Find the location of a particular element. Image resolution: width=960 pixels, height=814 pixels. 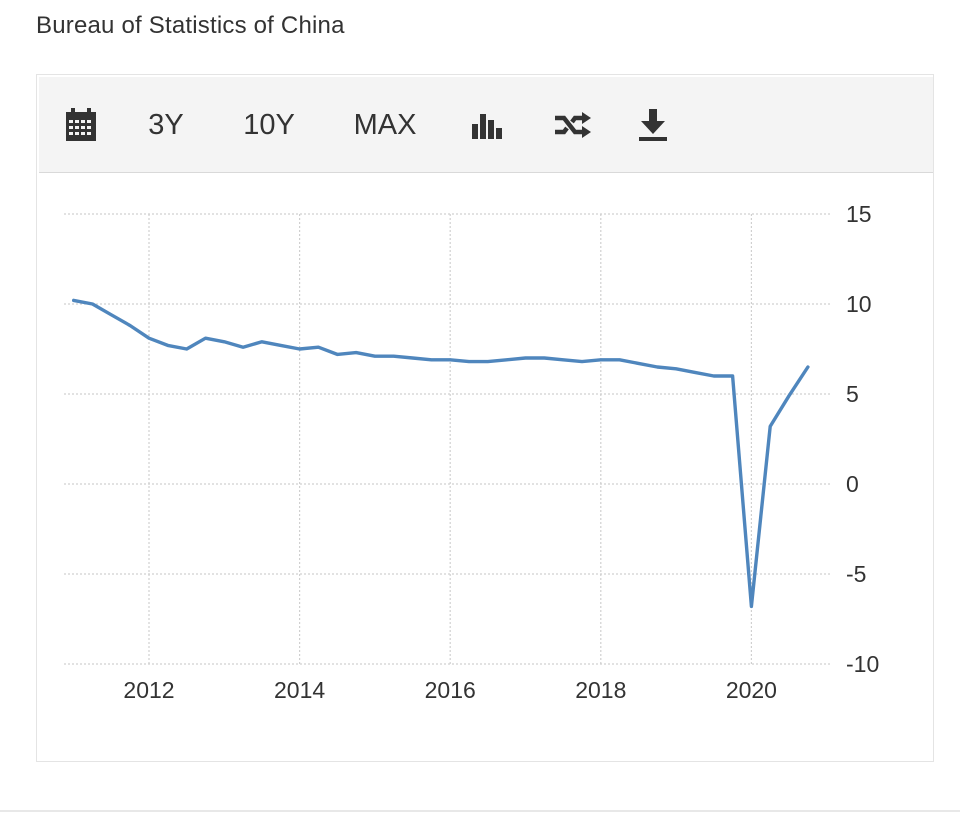

chart-toolbar: 3Y 10Y MAX is located at coordinates (486, 125).